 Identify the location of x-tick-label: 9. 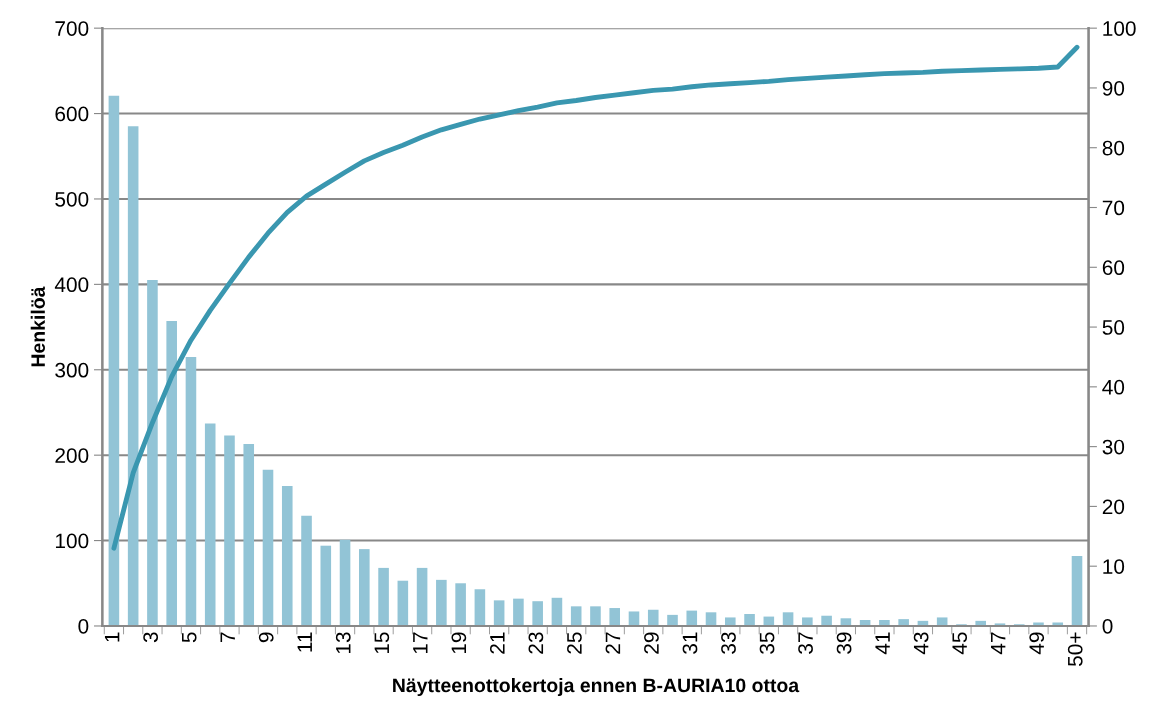
(266, 637).